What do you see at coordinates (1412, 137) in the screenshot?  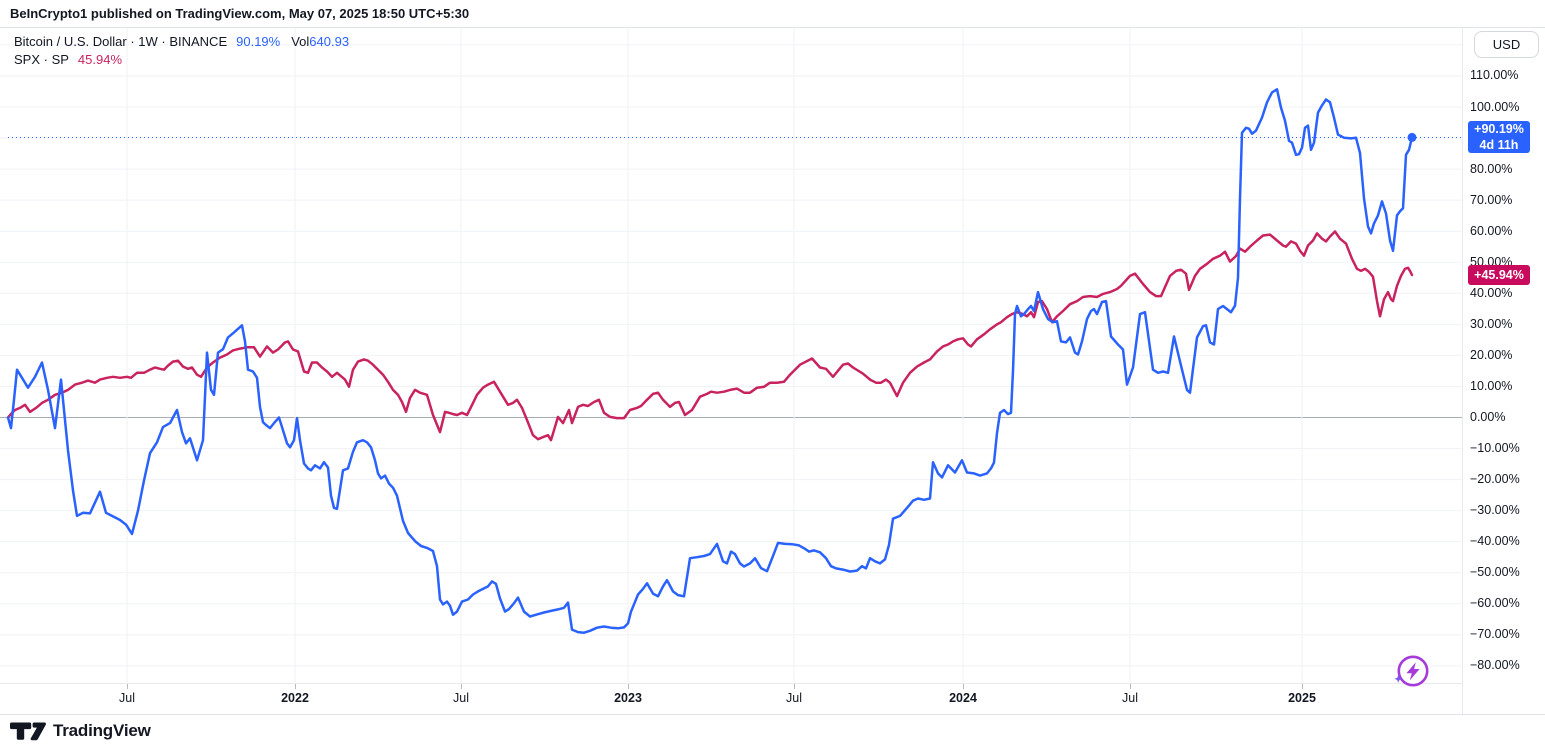 I see `btc-last-point-marker` at bounding box center [1412, 137].